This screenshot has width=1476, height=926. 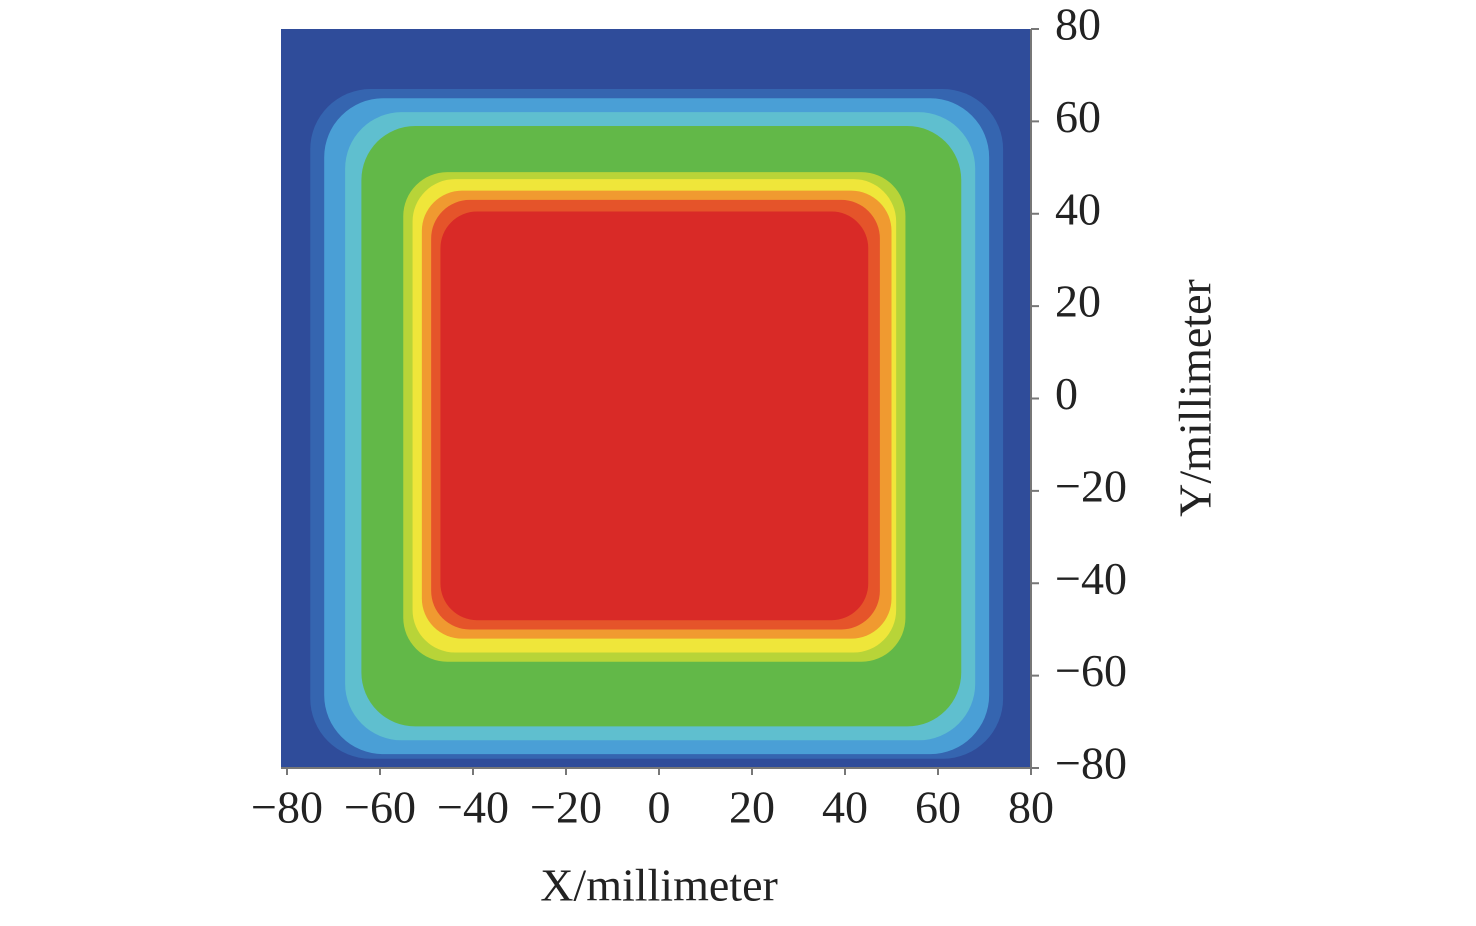 What do you see at coordinates (845, 807) in the screenshot?
I see `x-tick-label: 40` at bounding box center [845, 807].